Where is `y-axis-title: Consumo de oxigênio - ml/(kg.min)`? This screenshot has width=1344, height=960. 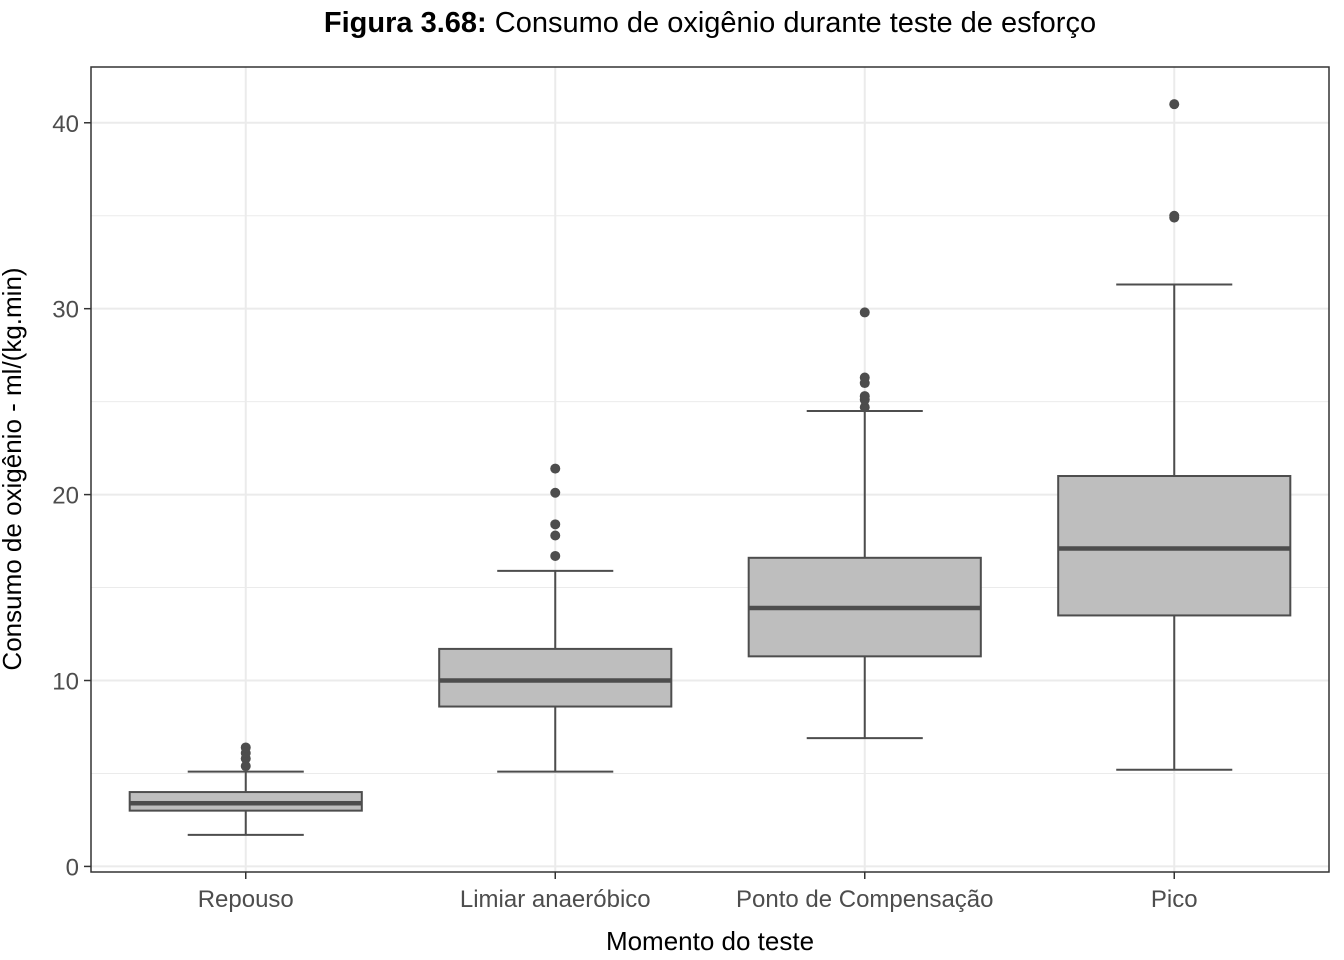
y-axis-title: Consumo de oxigênio - ml/(kg.min) is located at coordinates (13, 468).